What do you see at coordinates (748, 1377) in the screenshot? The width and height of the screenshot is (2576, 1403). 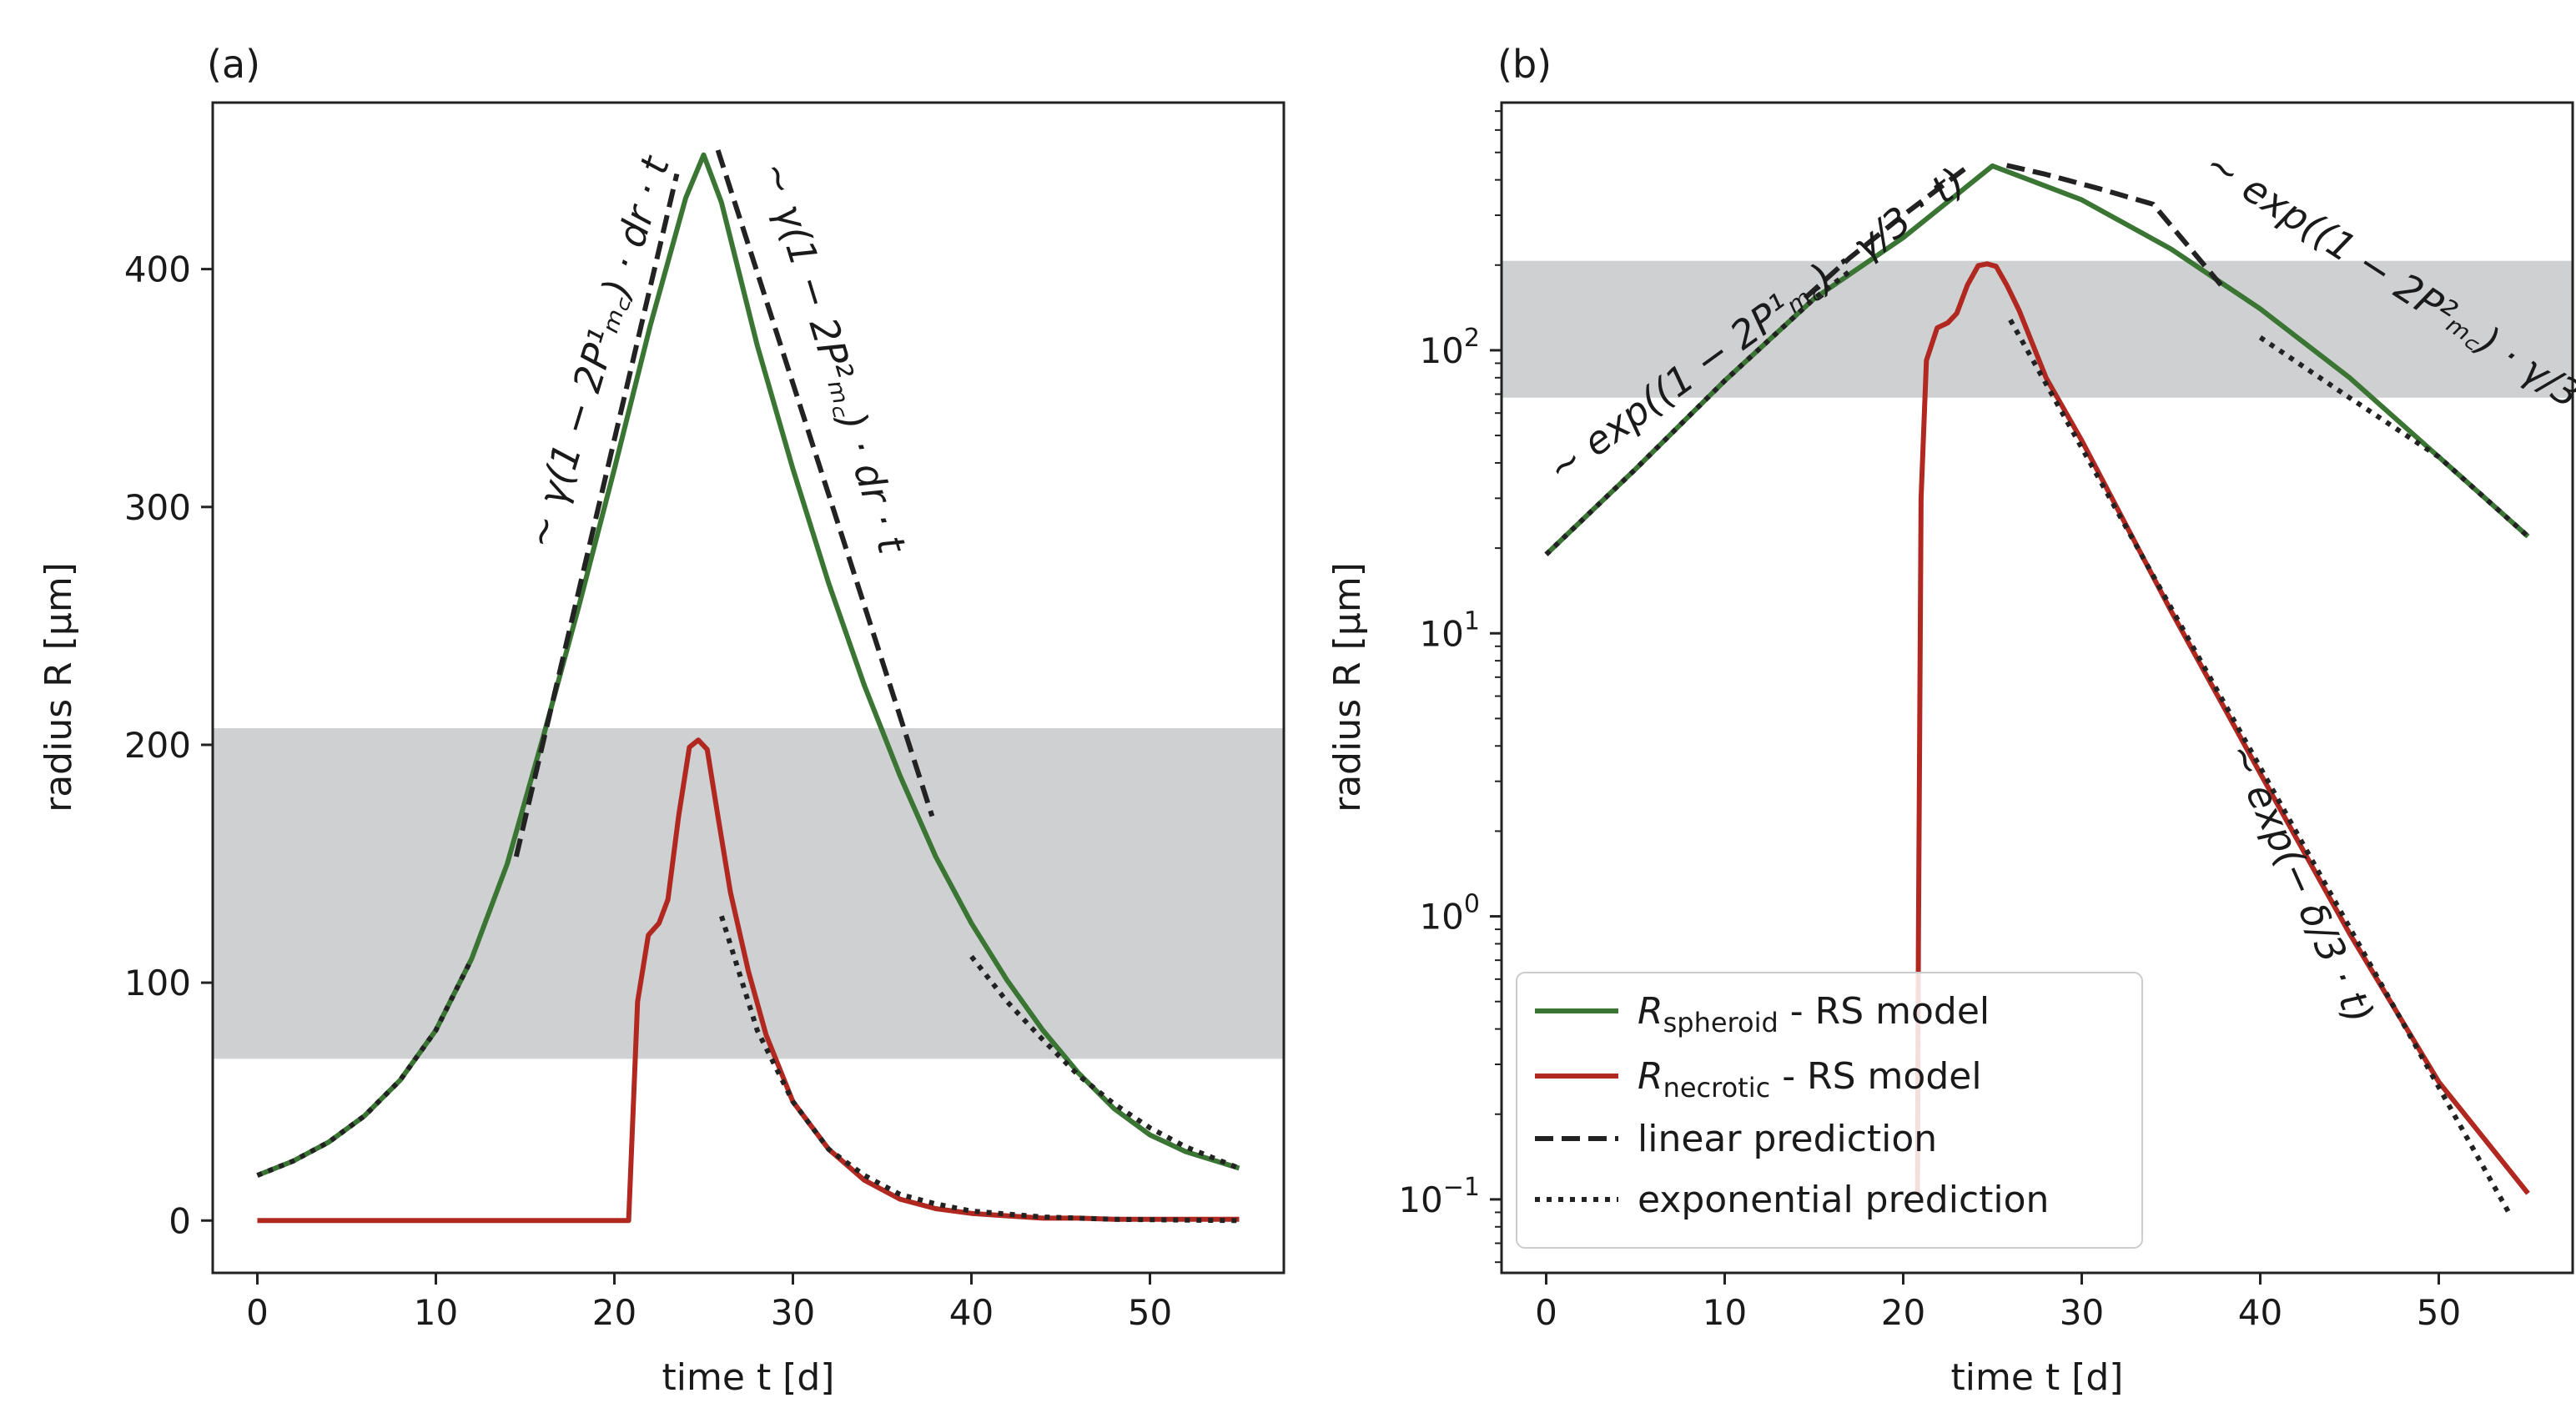 I see `panel-a-xlabel: time t [d]` at bounding box center [748, 1377].